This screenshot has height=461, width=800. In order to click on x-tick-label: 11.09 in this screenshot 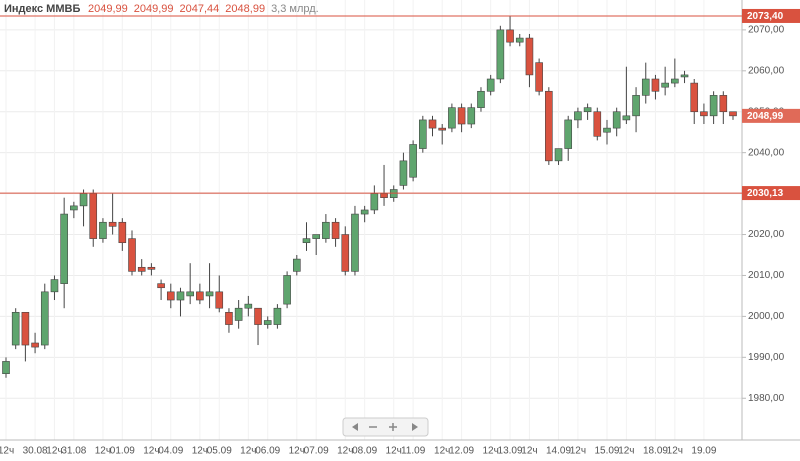, I will do `click(413, 451)`.